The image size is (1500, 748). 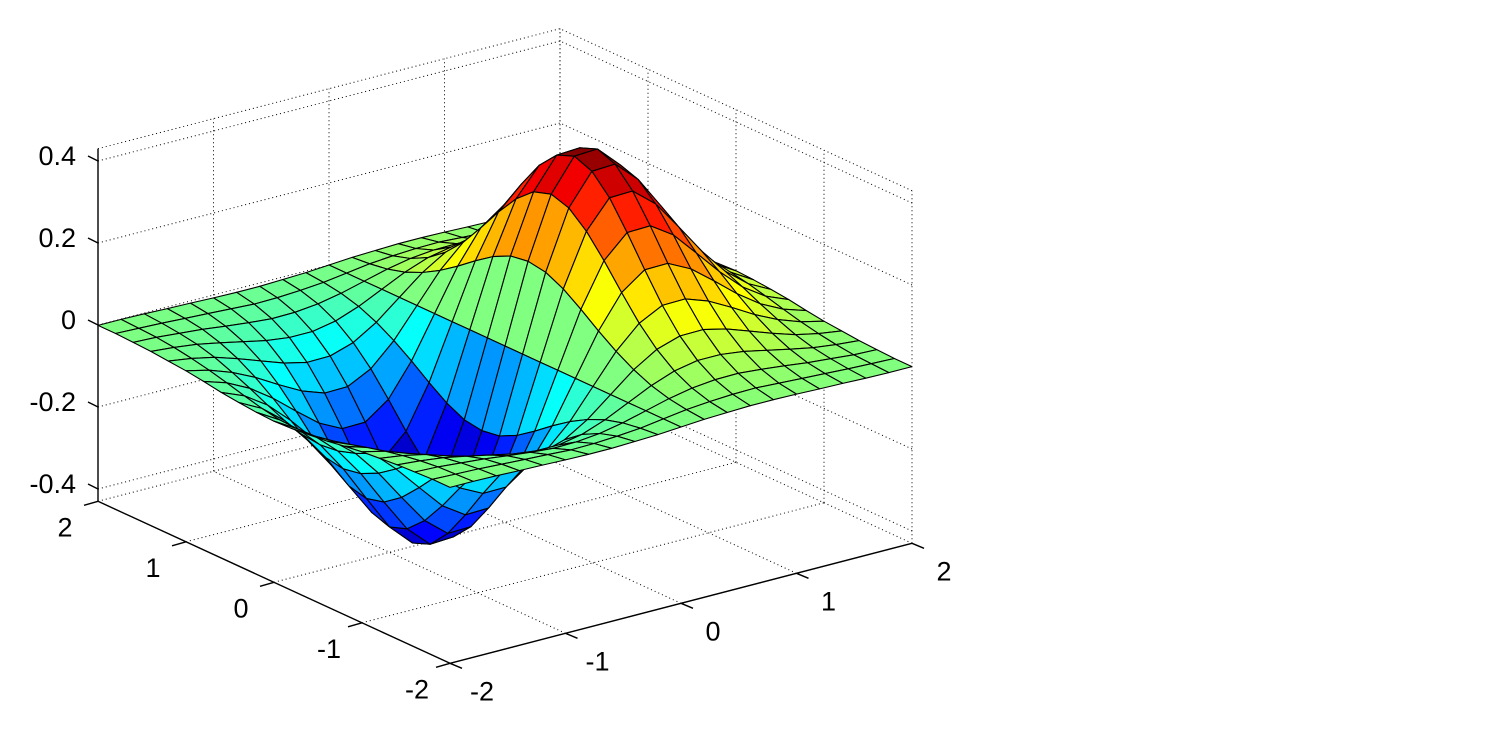 I want to click on z-tick-label: 0, so click(x=68, y=320).